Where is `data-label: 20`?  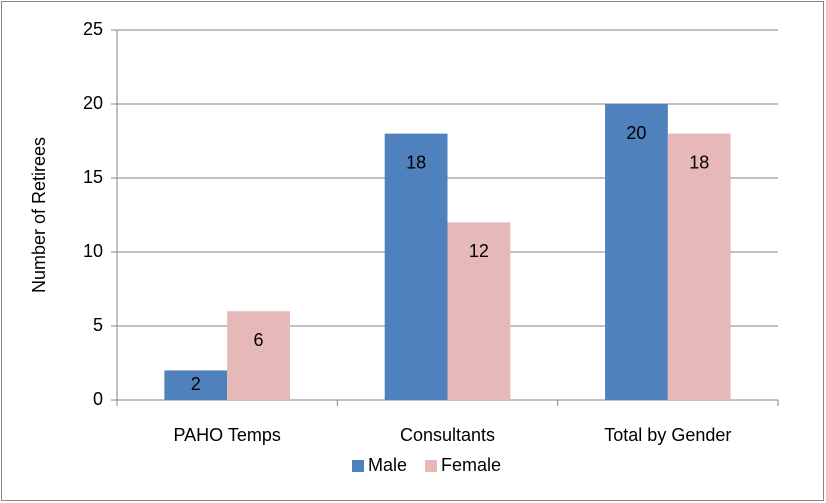
data-label: 20 is located at coordinates (636, 133).